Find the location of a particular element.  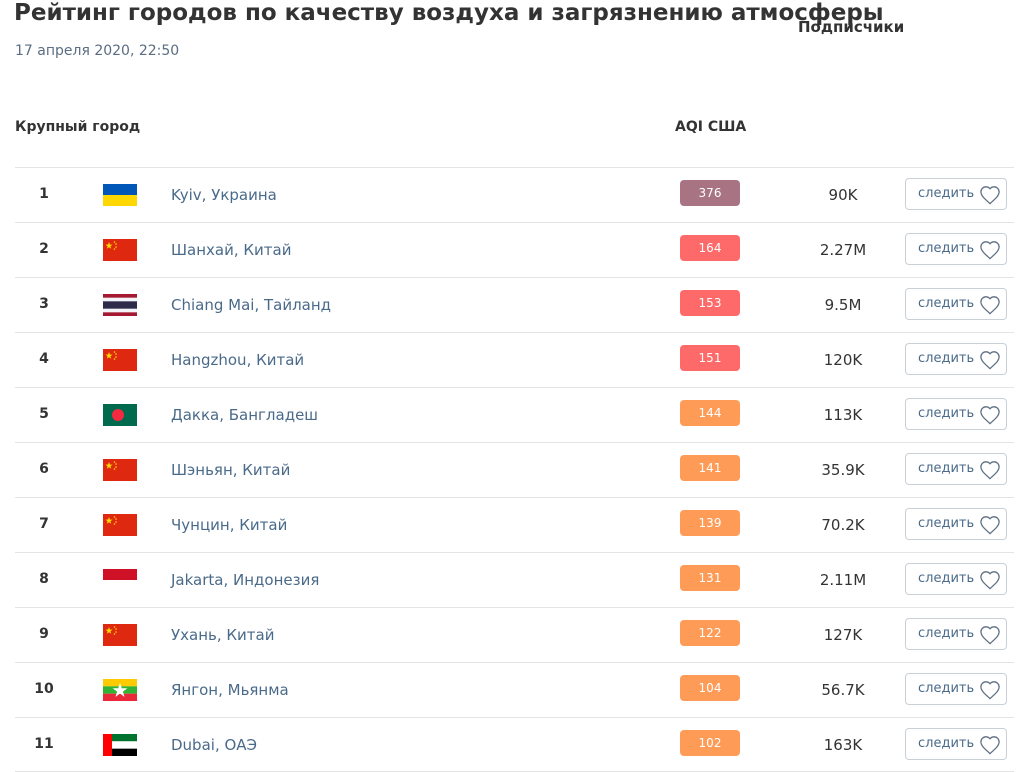

myanmar-flag-icon is located at coordinates (120, 690).